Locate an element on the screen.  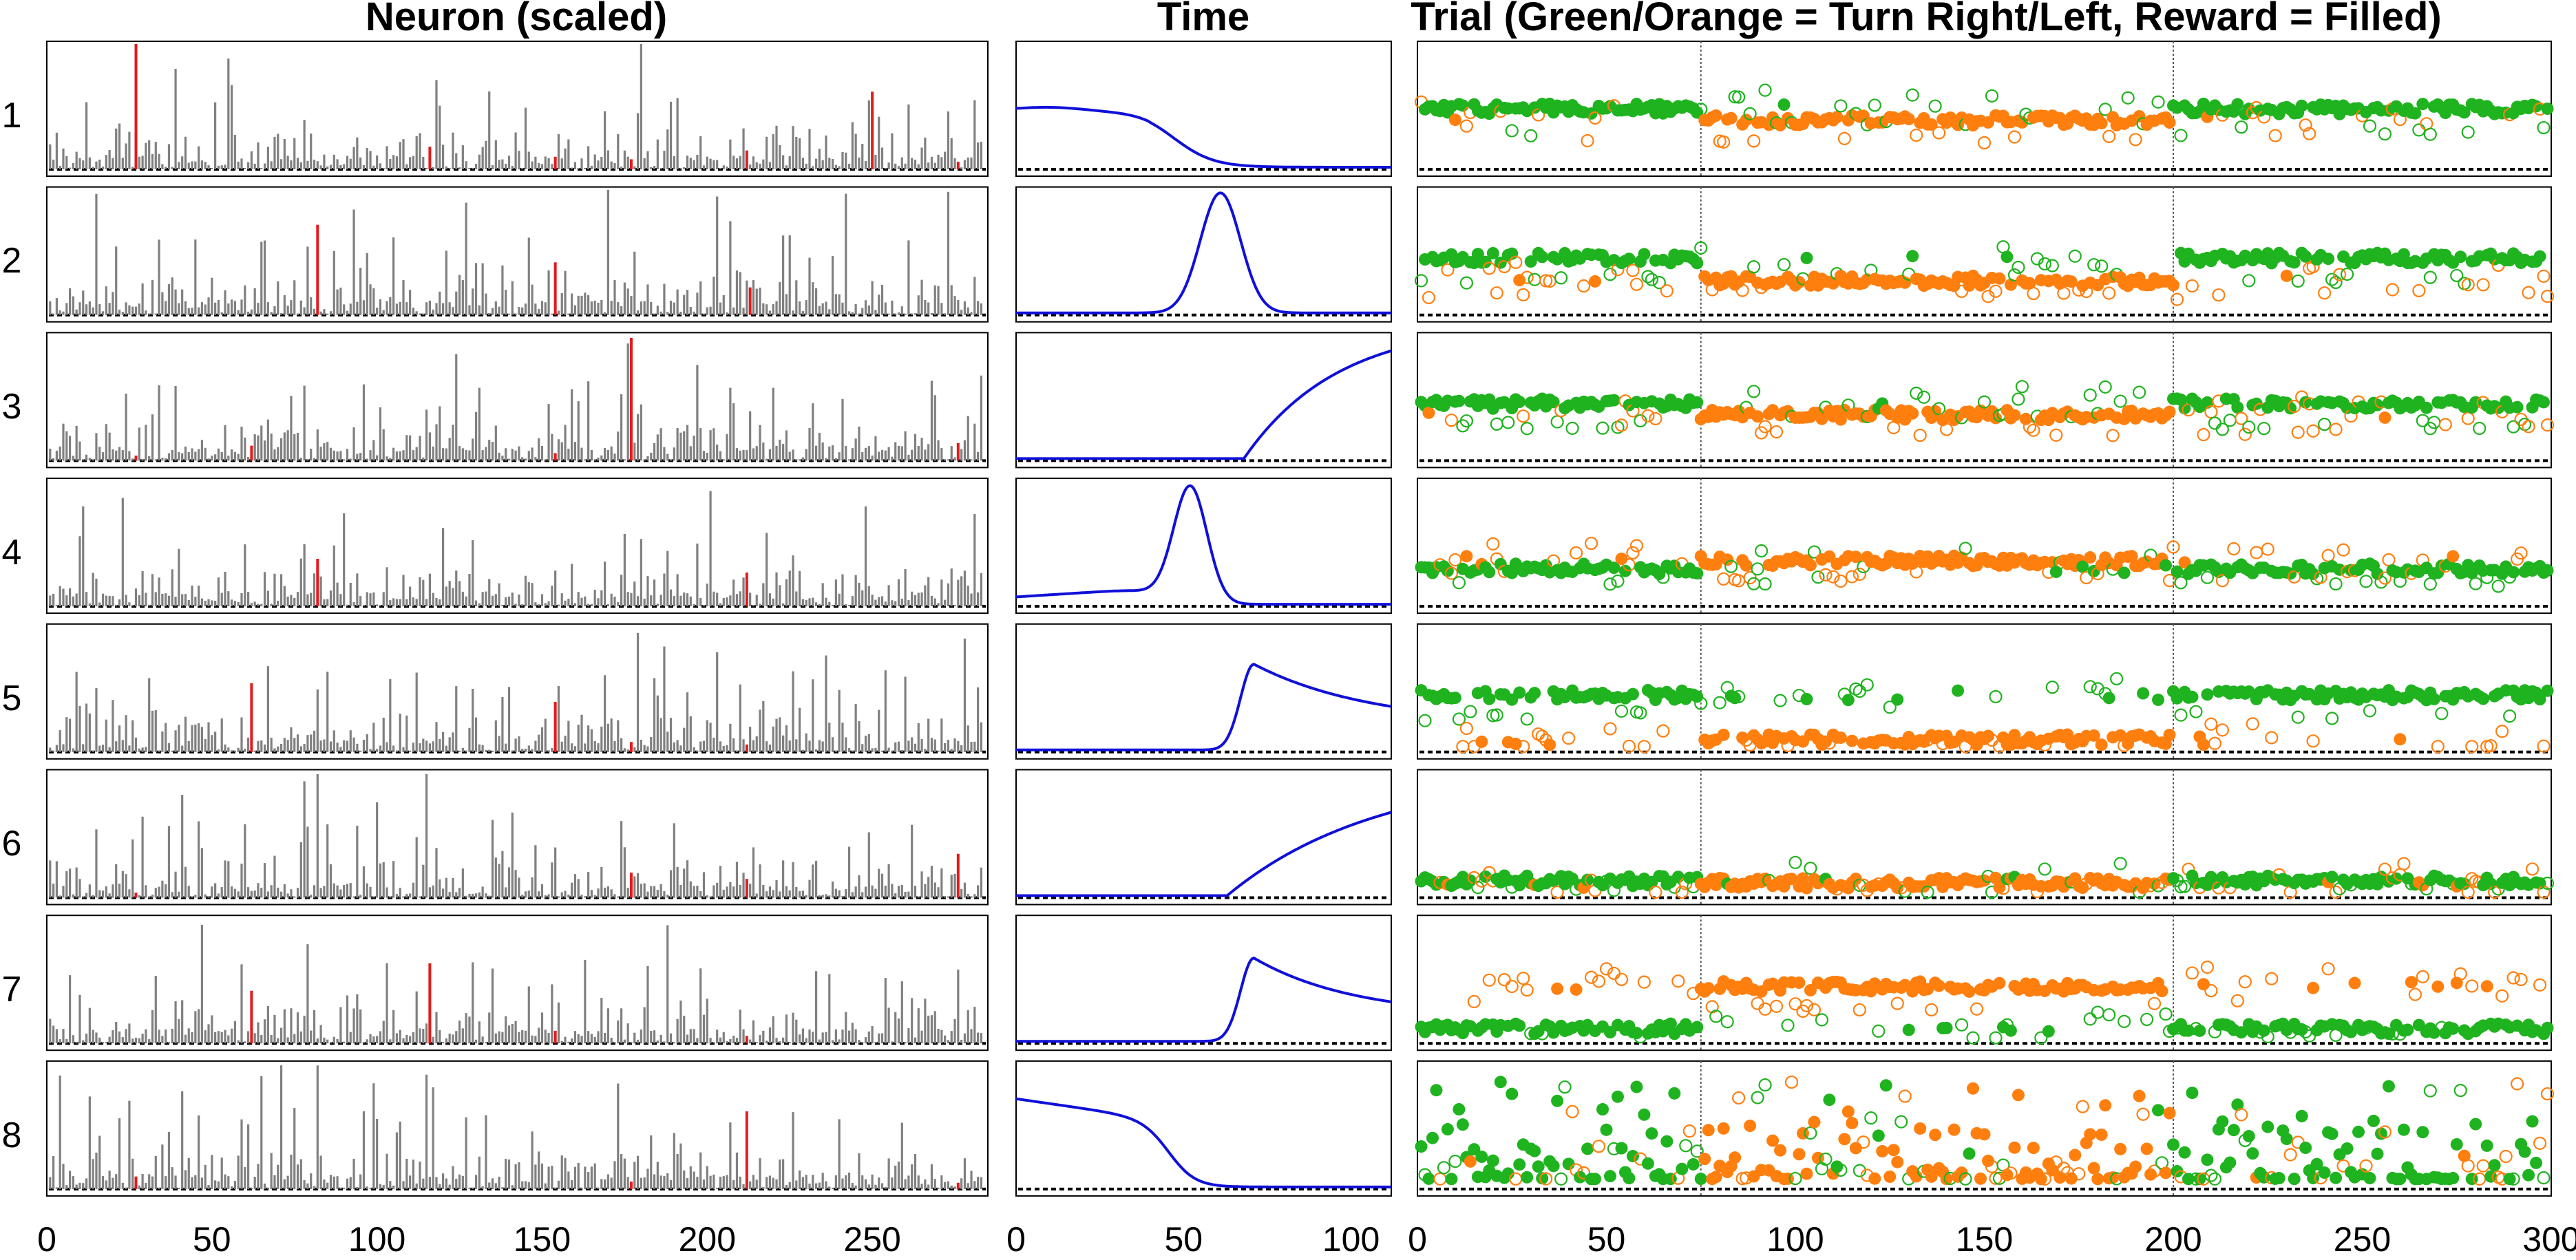
time-panel-4-frame is located at coordinates (1203, 546).